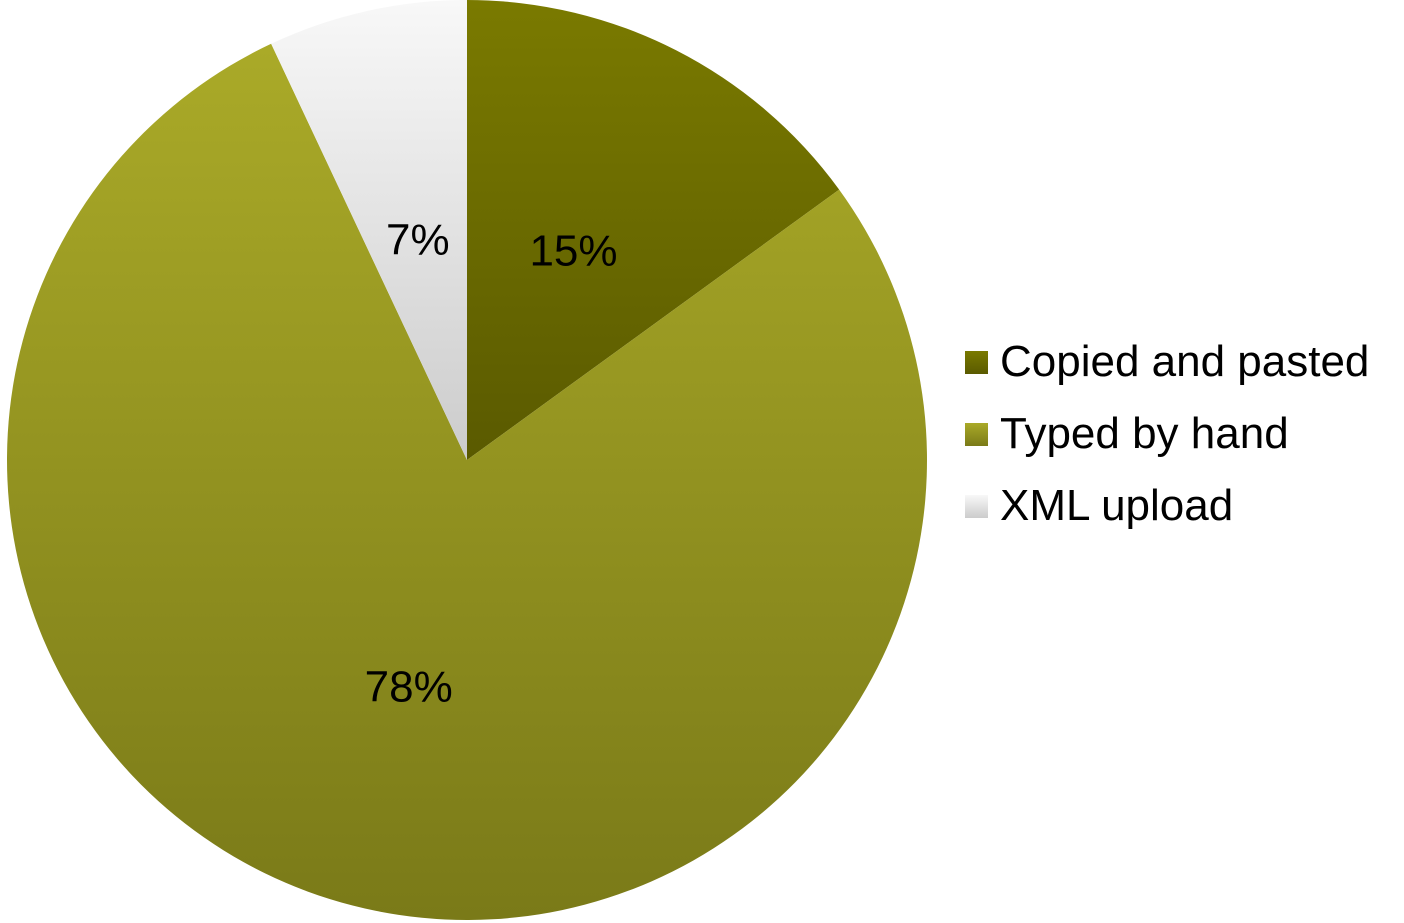 The image size is (1404, 923). I want to click on legend-item-copied-and-pasted: Copied and pasted, so click(1167, 362).